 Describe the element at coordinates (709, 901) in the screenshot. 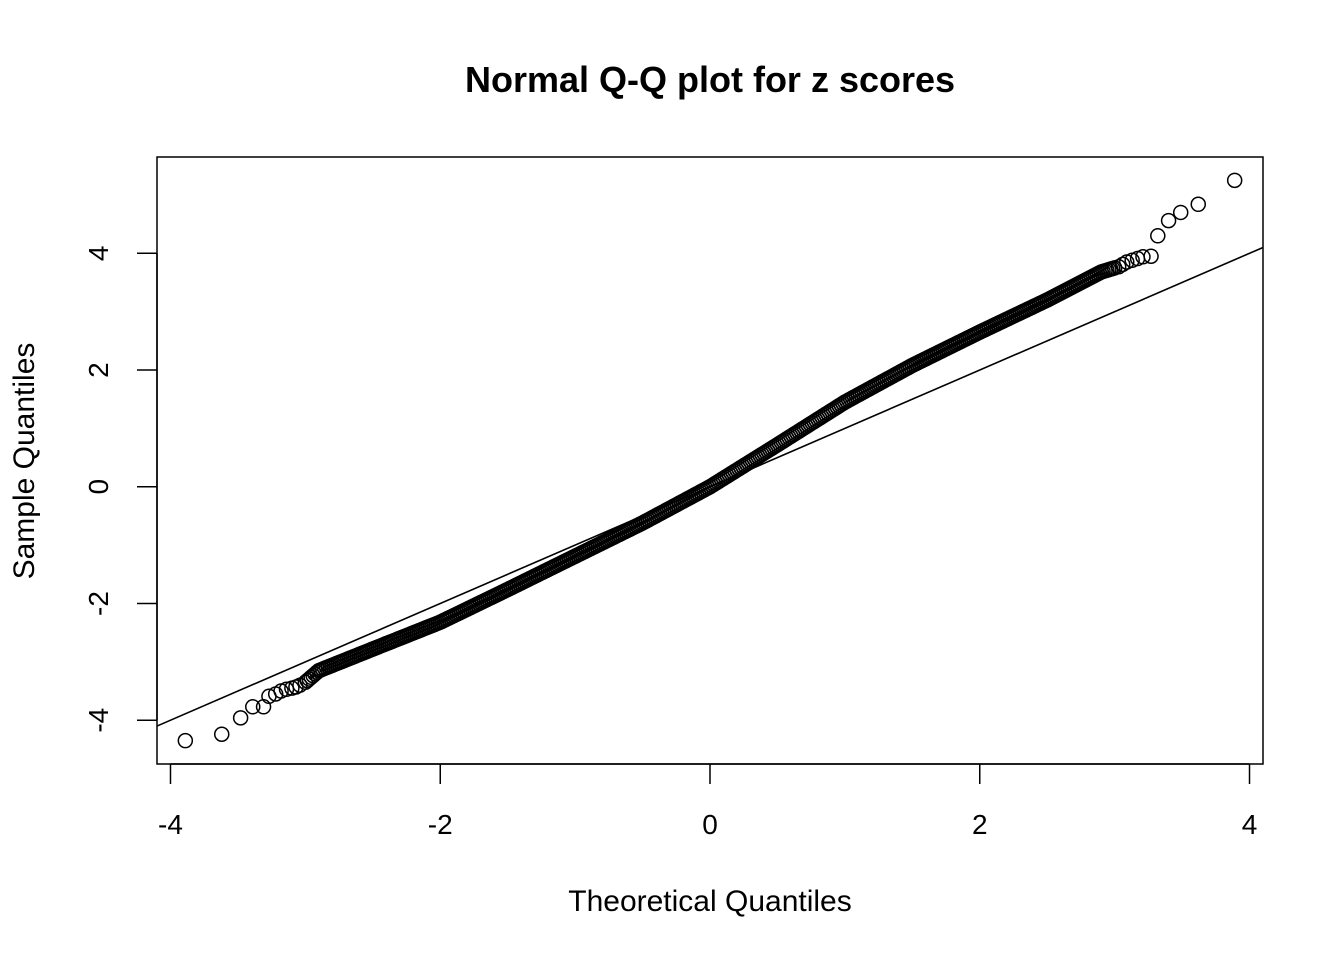

I see `x-axis-label: Theoretical Quantiles` at that location.